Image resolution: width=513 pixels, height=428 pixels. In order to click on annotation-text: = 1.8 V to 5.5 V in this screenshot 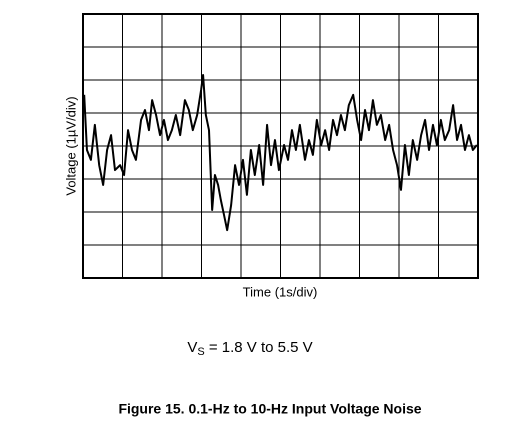, I will do `click(259, 347)`.